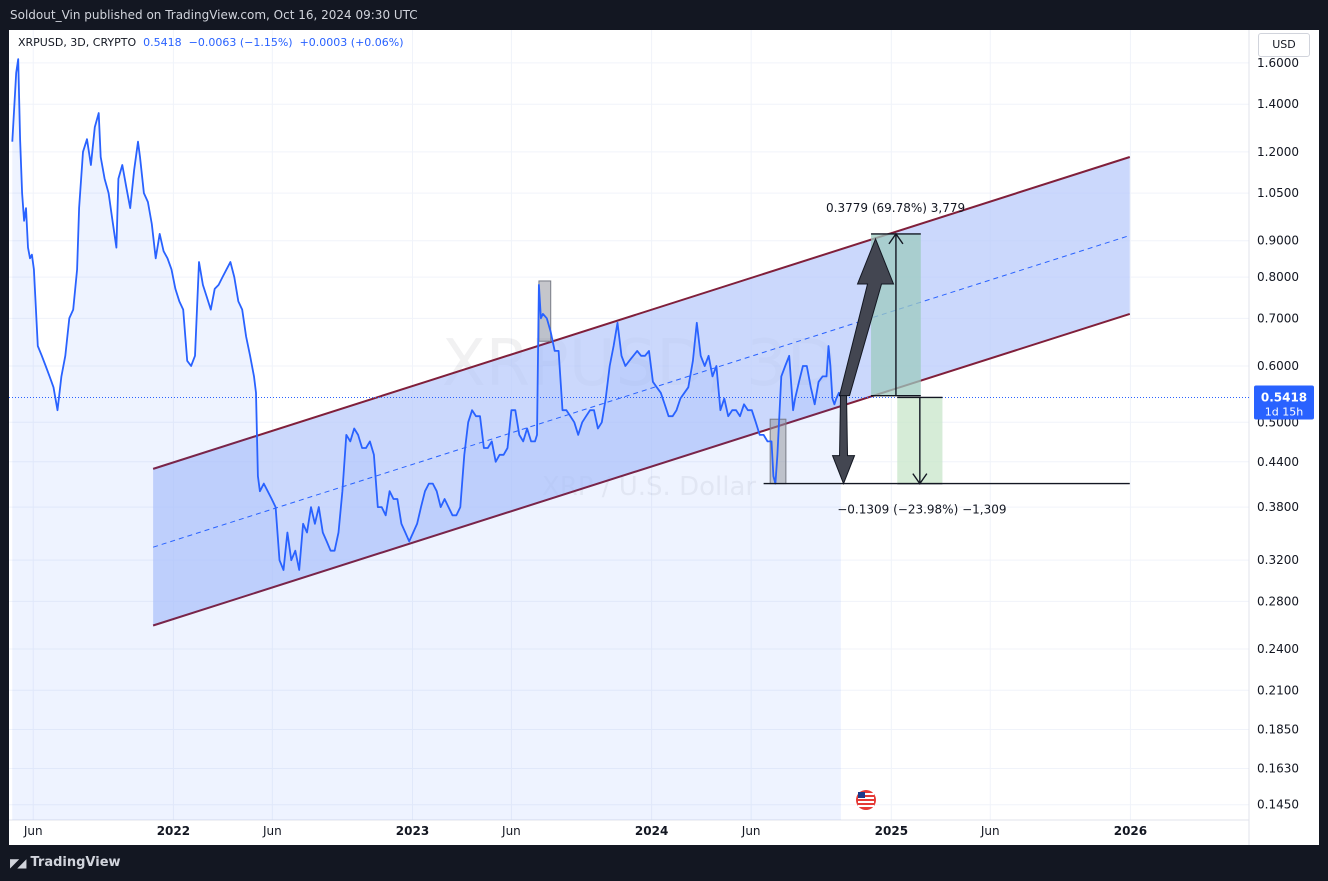  What do you see at coordinates (1278, 769) in the screenshot?
I see `y-tick-label: 0.1630` at bounding box center [1278, 769].